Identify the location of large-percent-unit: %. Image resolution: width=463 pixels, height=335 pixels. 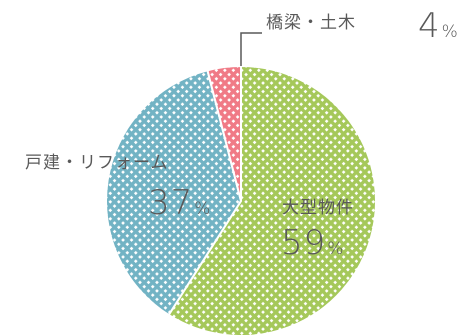
(336, 249).